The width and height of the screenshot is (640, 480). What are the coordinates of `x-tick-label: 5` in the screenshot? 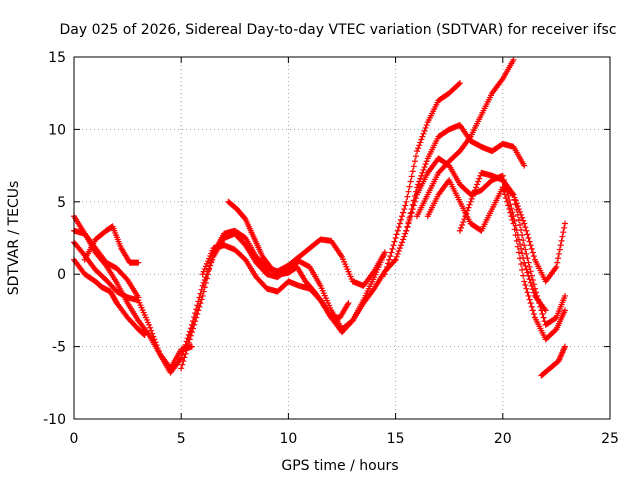 It's located at (181, 439).